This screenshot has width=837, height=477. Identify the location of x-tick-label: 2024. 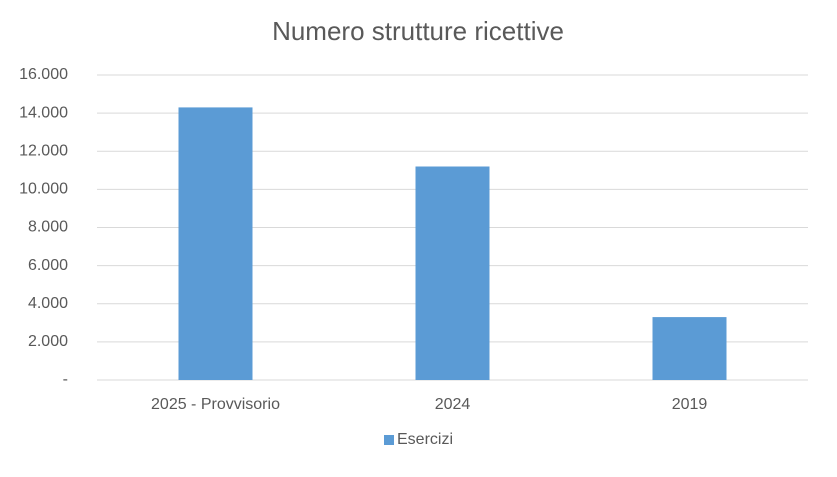
(453, 404).